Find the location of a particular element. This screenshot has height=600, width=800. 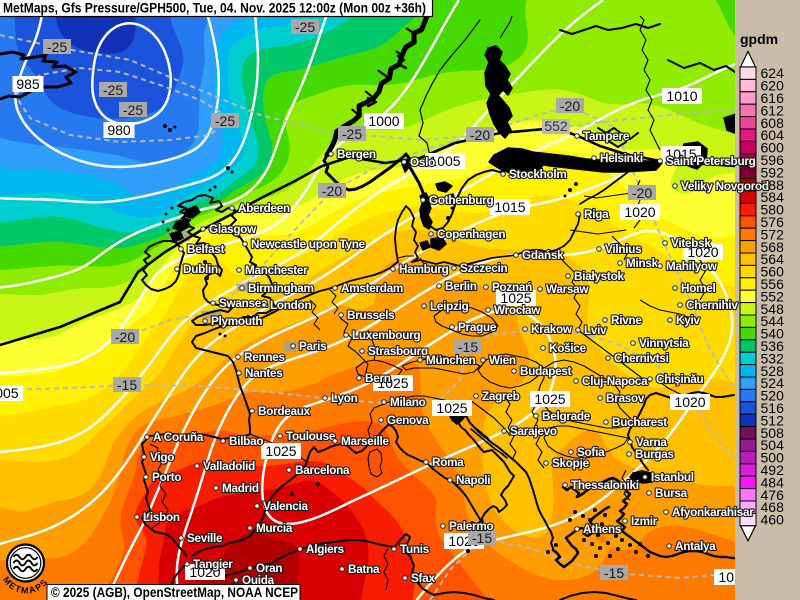

svg-text: 476 is located at coordinates (773, 495).